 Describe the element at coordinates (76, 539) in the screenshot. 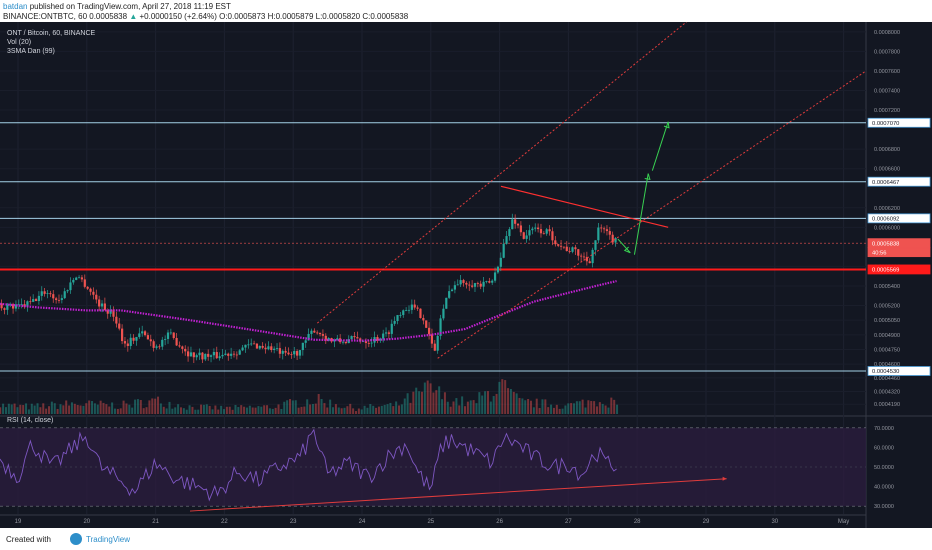

I see `tradingview-logo-icon` at that location.